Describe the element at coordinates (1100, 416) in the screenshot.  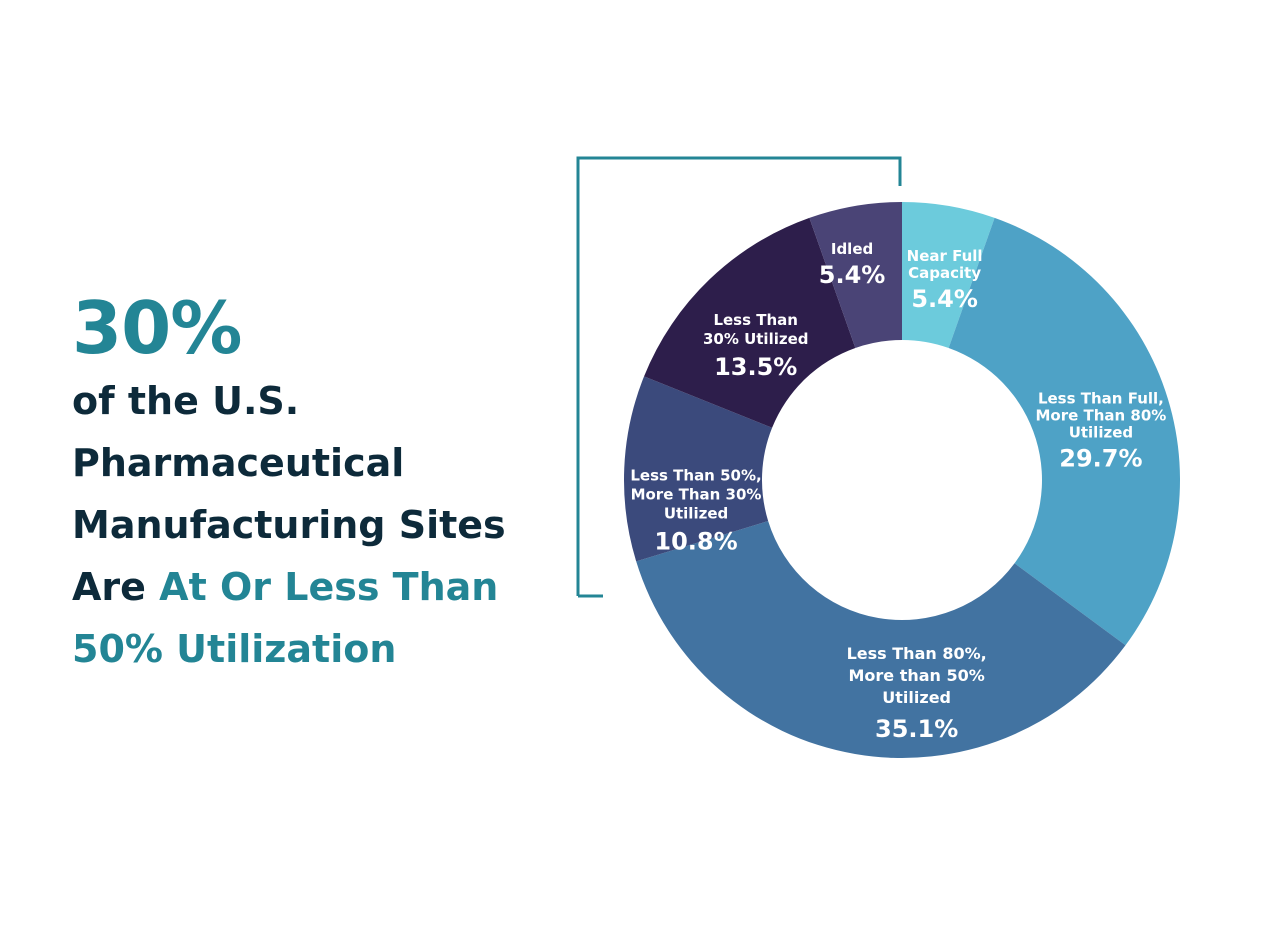
I see `slice-category-label: More Than 80%` at that location.